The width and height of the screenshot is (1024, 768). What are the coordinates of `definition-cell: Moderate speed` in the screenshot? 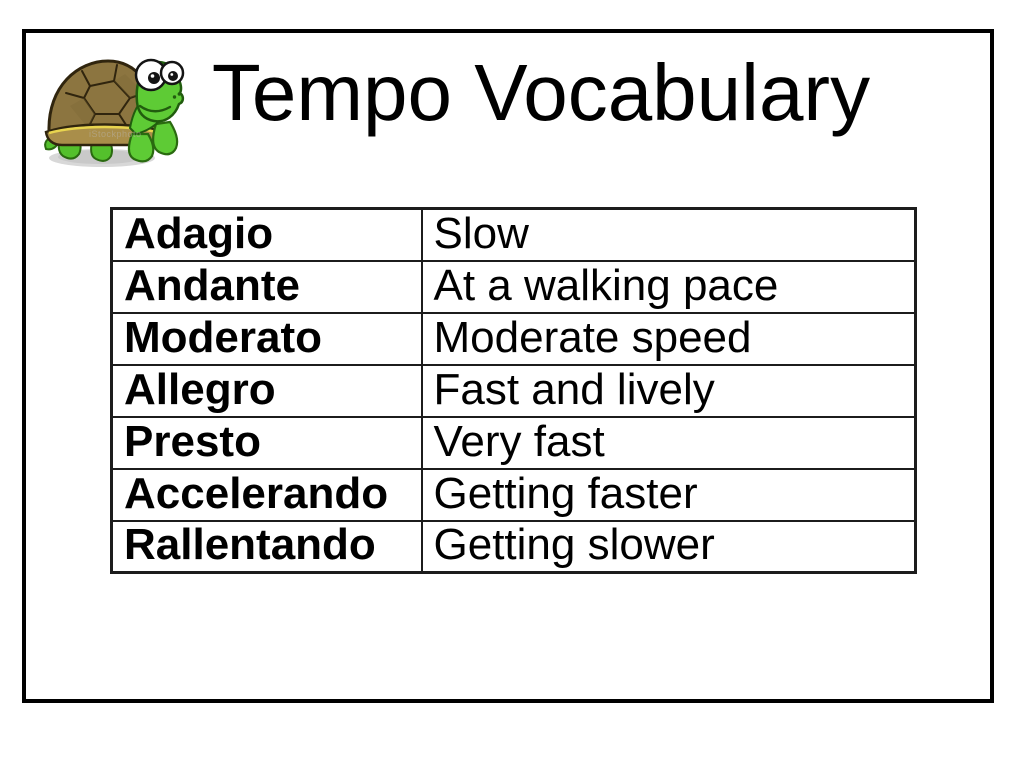 It's located at (668, 338).